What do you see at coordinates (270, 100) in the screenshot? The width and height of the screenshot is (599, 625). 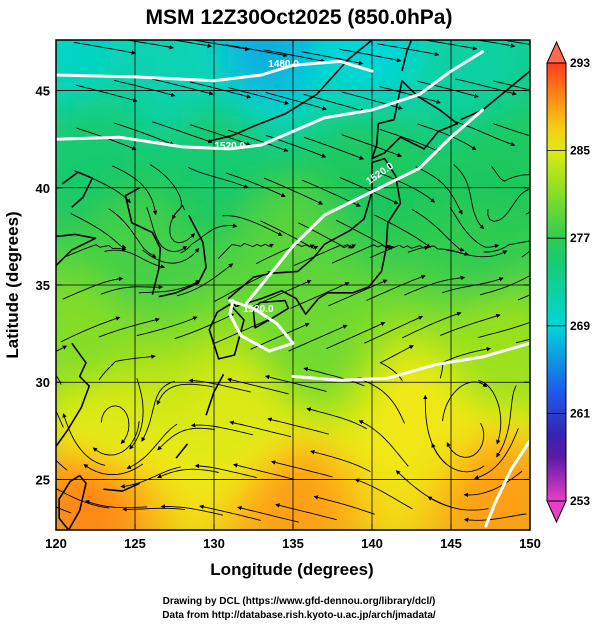 I see `height-contour` at bounding box center [270, 100].